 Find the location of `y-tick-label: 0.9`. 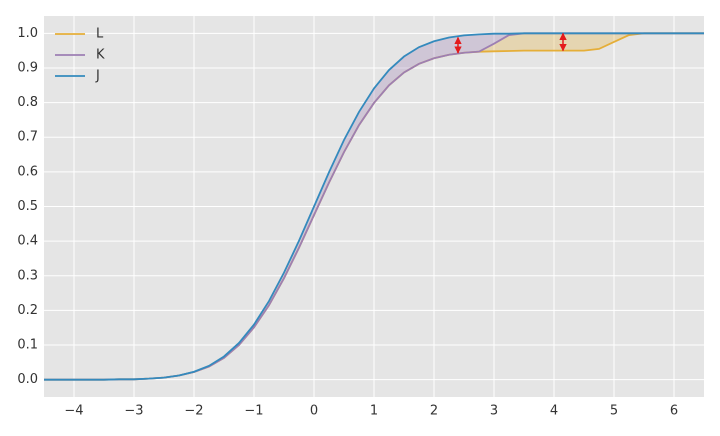

y-tick-label: 0.9 is located at coordinates (27, 67).